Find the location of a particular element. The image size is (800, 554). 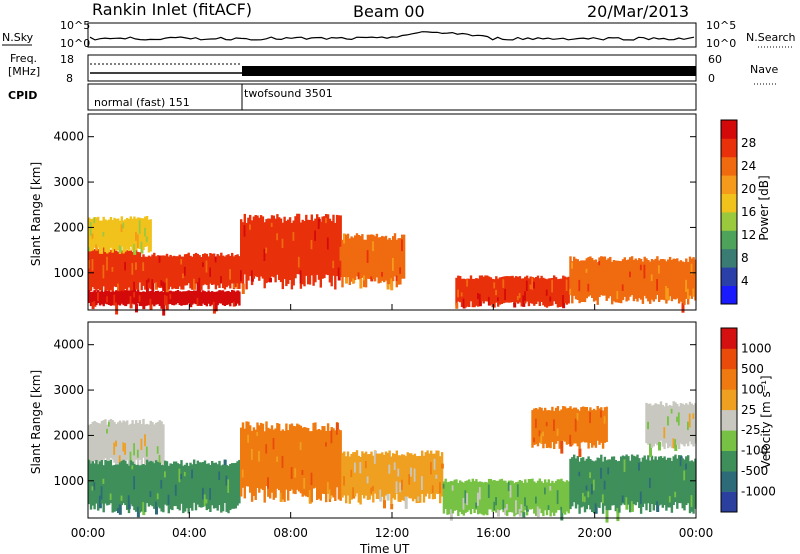

velocity-colorbar-tick: -100 is located at coordinates (754, 451).